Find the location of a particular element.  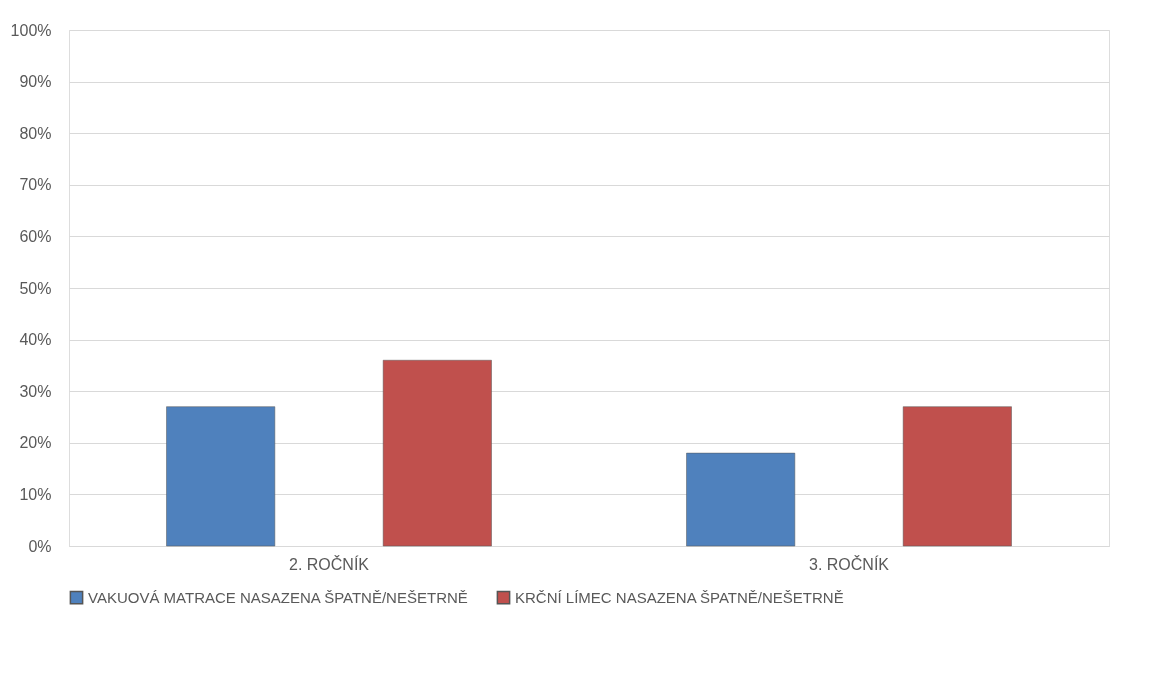

legend-label: KRČNÍ LÍMEC NASAZENA ŠPATNĚ/NEŠETRNĚ is located at coordinates (679, 597).